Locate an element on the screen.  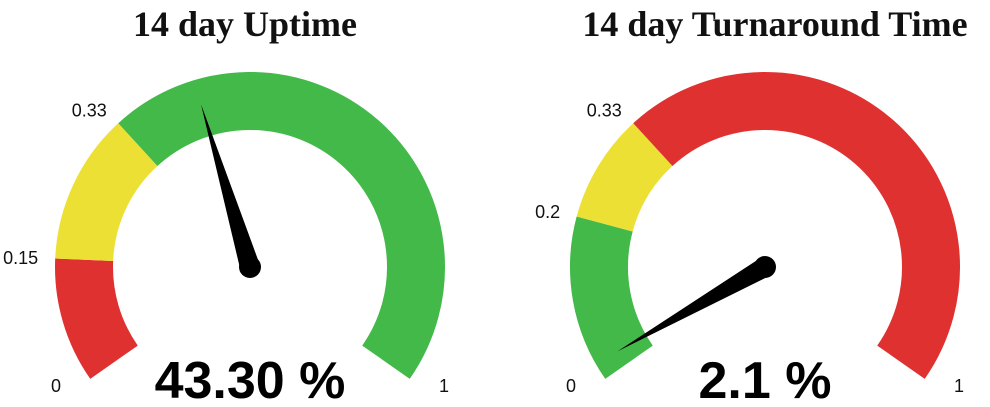
gauge-title: 14 day Uptime is located at coordinates (245, 24).